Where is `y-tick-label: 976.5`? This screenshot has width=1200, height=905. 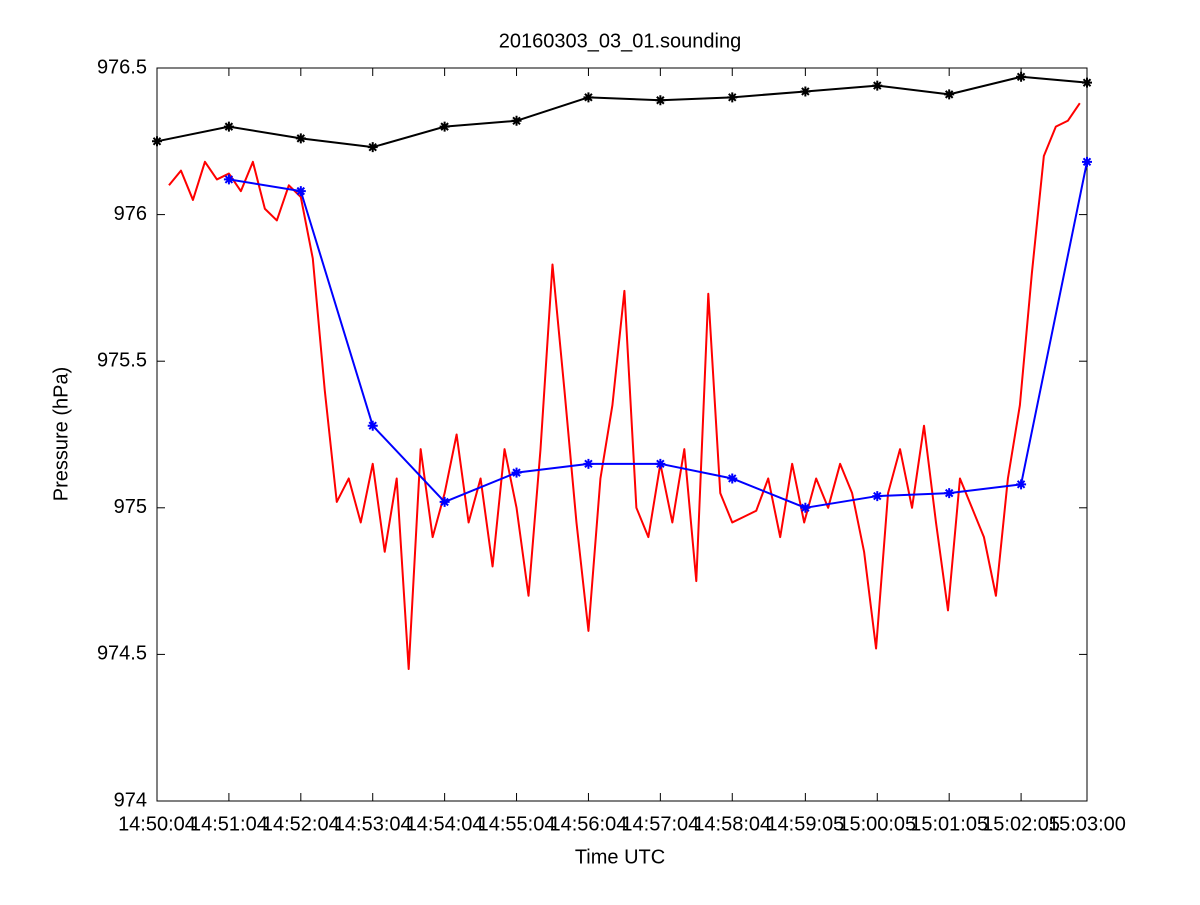
y-tick-label: 976.5 is located at coordinates (122, 67).